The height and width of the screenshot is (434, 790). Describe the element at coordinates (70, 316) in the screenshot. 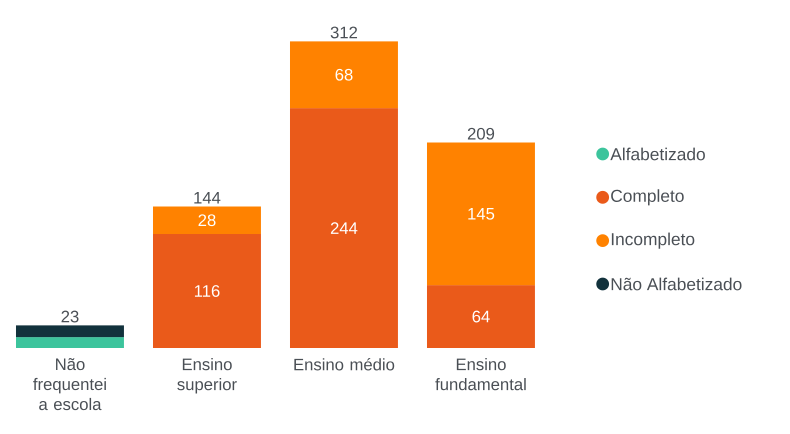

I see `total-label: 23` at that location.